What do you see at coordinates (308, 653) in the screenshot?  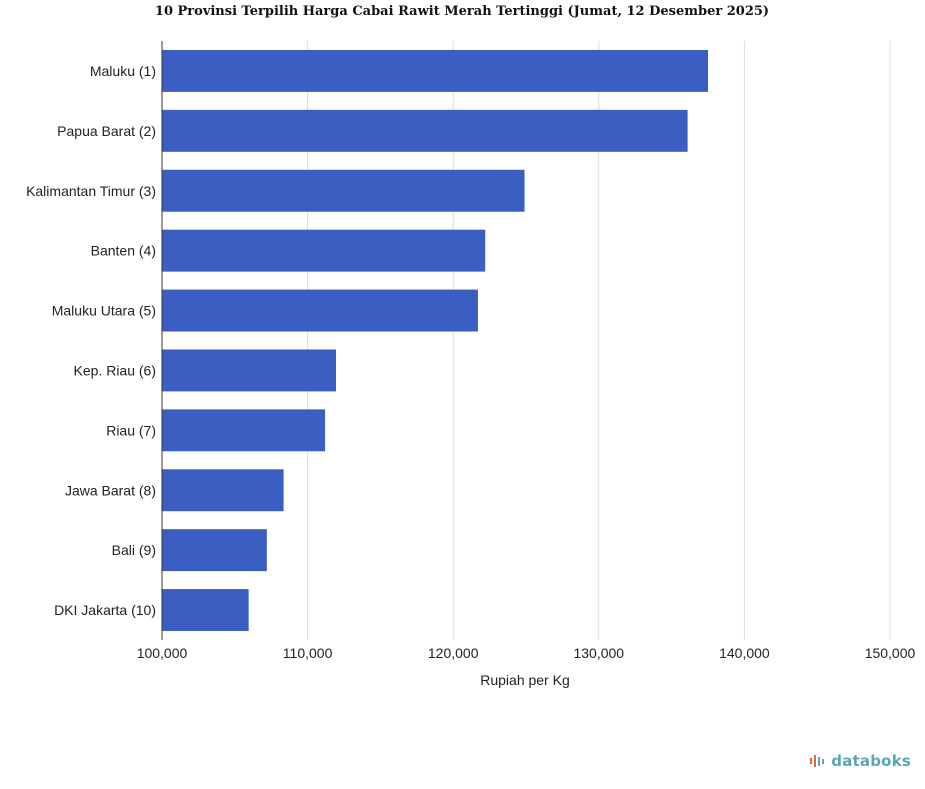 I see `x-tick-label: 110,000` at bounding box center [308, 653].